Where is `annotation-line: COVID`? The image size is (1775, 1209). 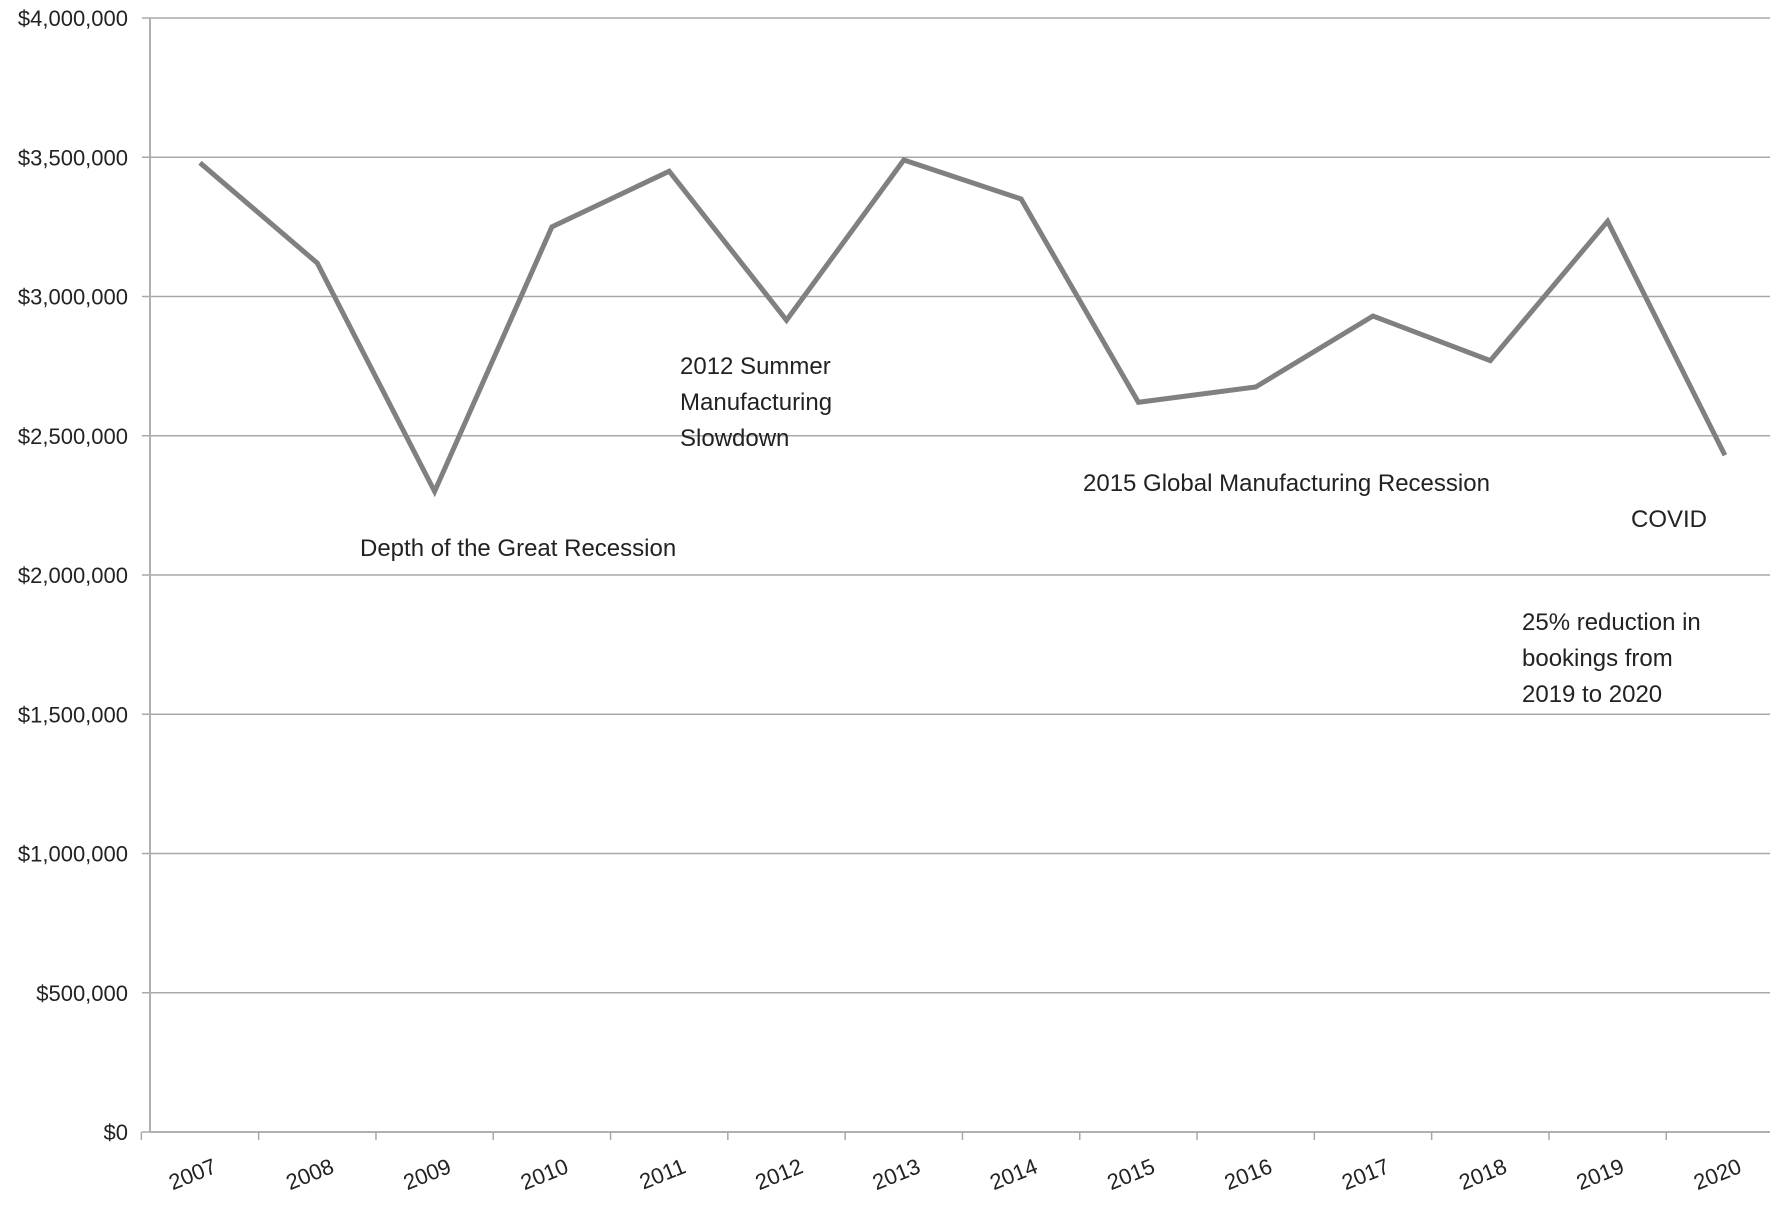
annotation-line: COVID is located at coordinates (1669, 519).